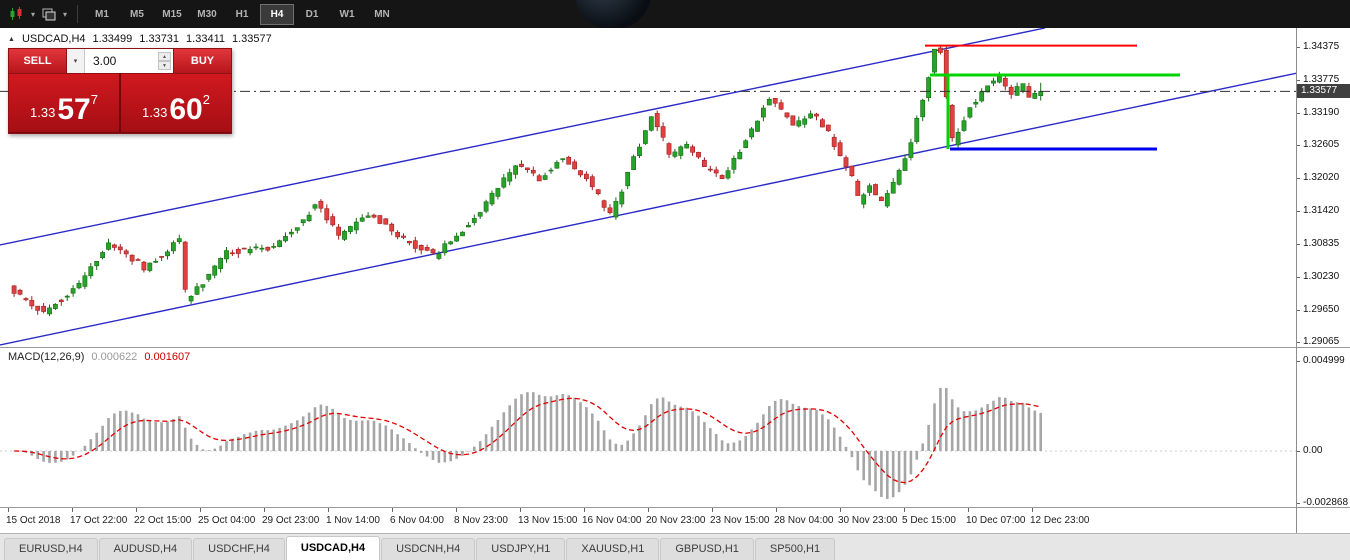 This screenshot has width=1350, height=560. I want to click on timeframe-button-h1: H1, so click(242, 14).